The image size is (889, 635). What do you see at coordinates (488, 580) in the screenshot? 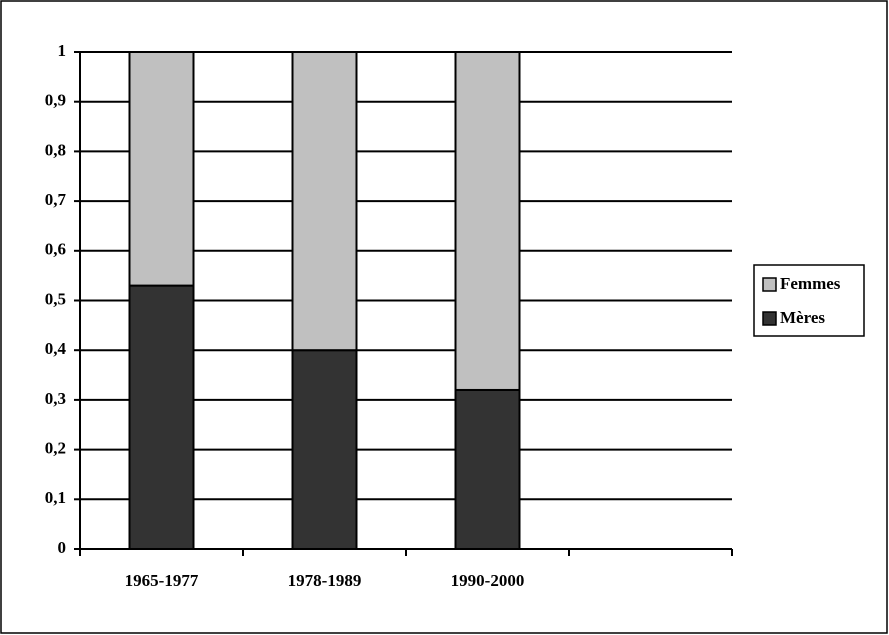
I see `x-tick-label: 1990-2000` at bounding box center [488, 580].